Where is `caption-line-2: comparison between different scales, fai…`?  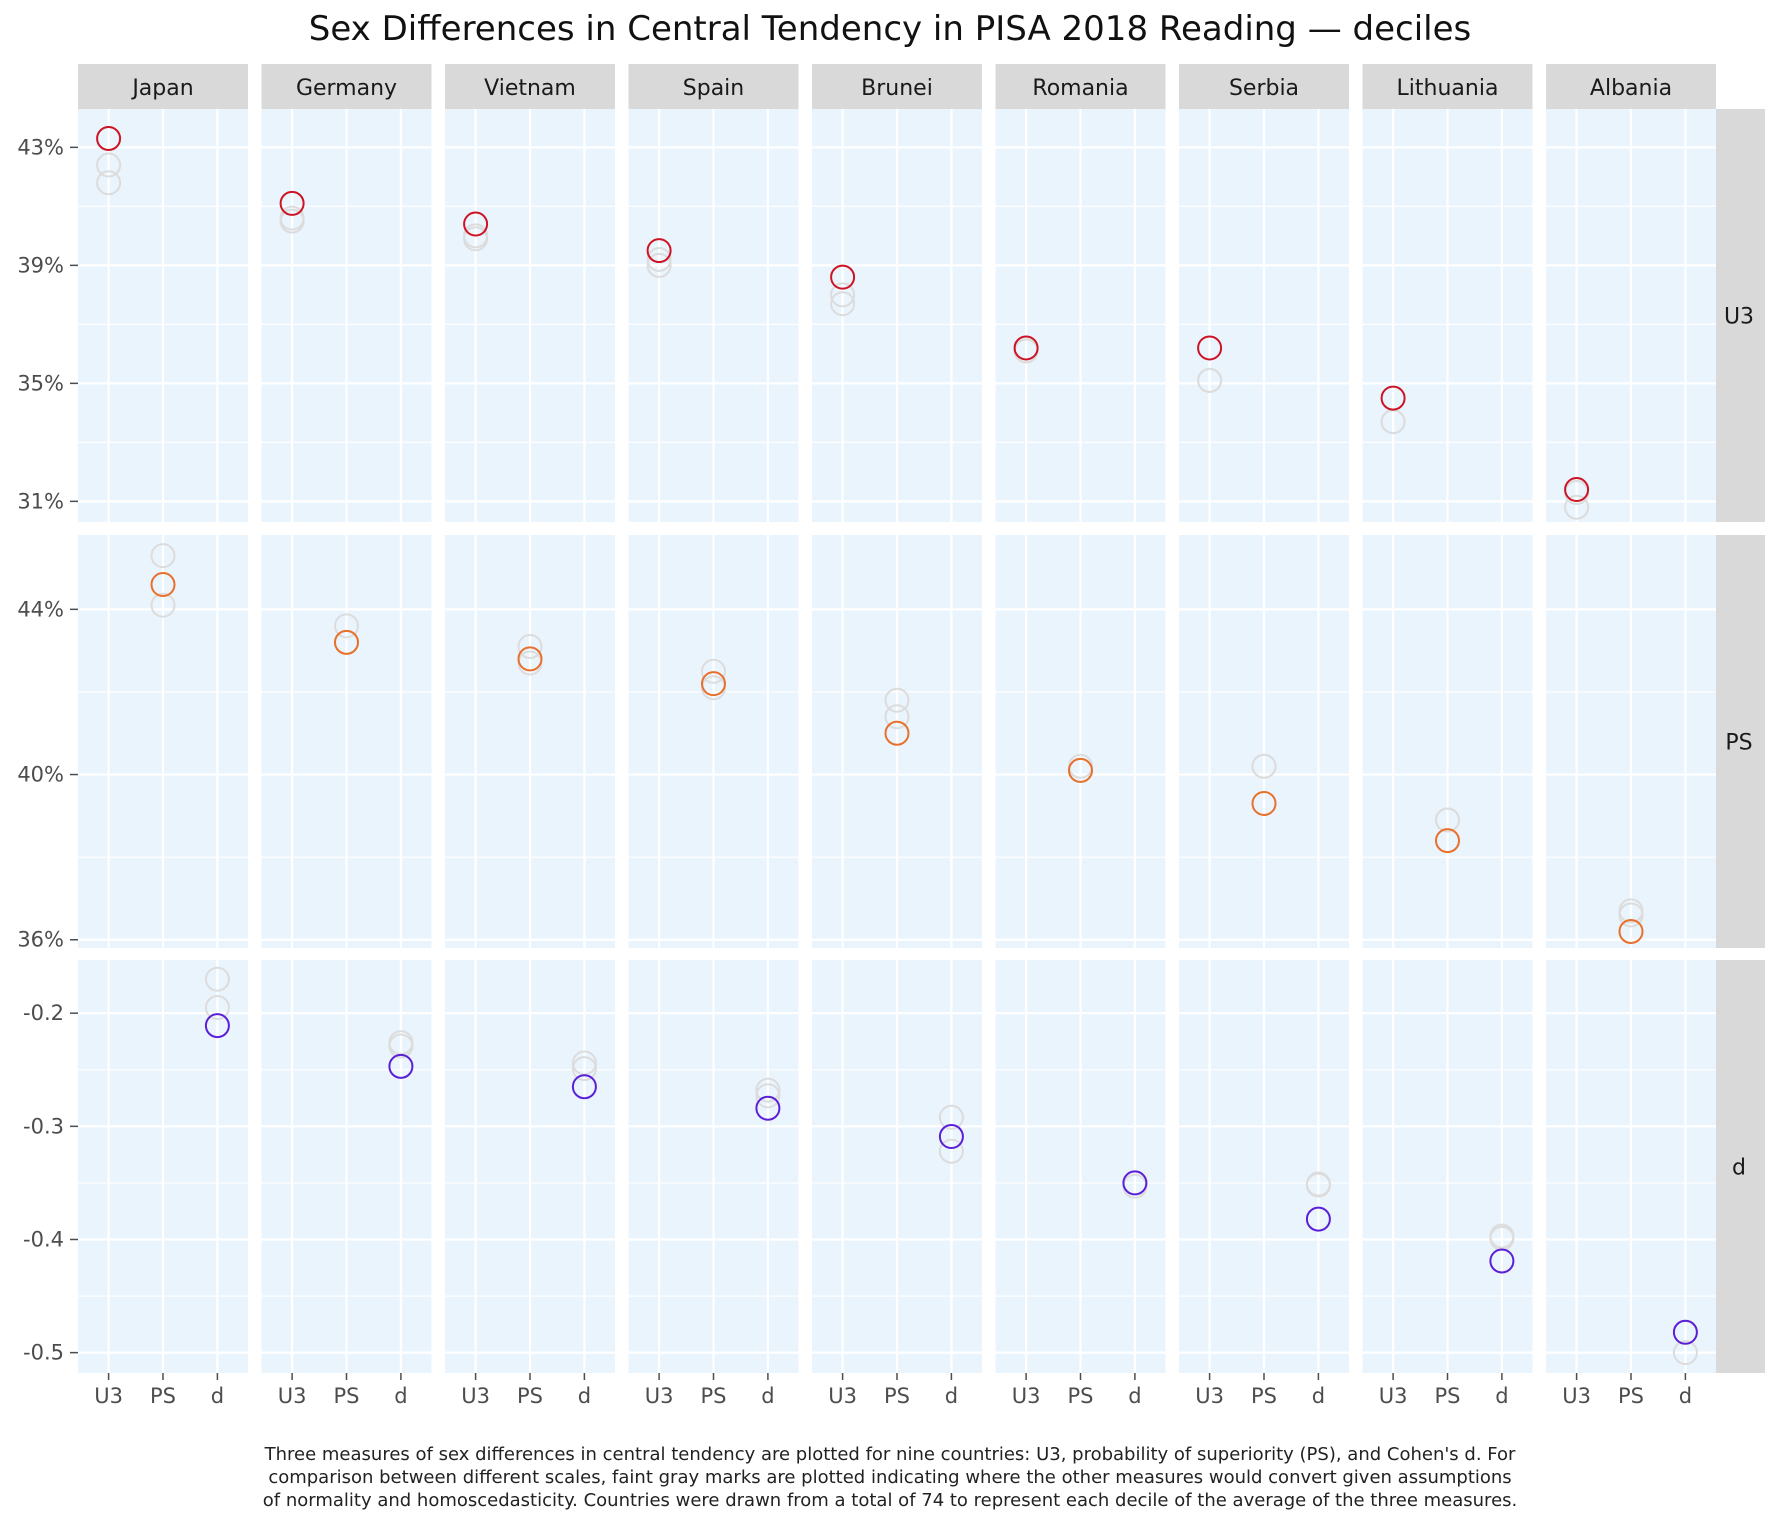 caption-line-2: comparison between different scales, fai… is located at coordinates (889, 1477).